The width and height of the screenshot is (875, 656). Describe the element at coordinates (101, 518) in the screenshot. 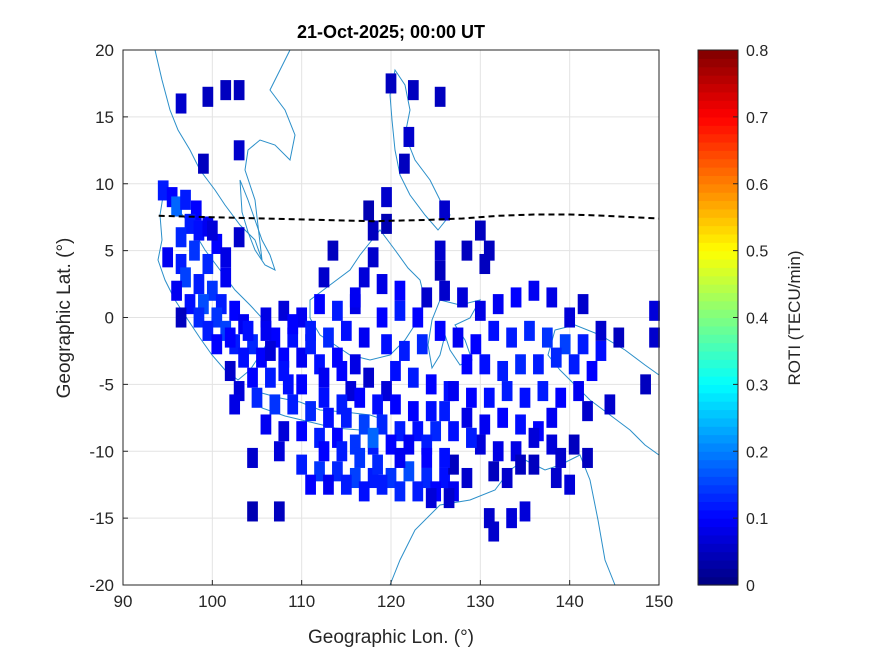

I see `y-tick-label: -15` at that location.